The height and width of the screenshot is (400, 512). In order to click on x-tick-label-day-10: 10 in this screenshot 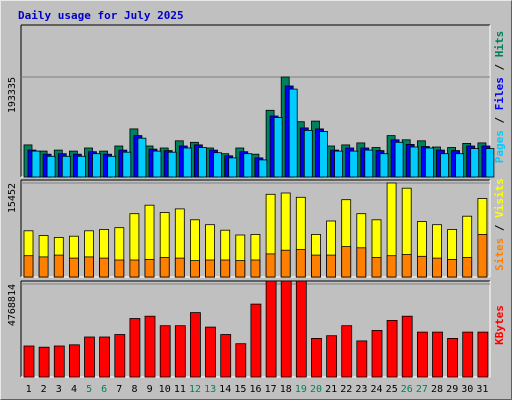, I will do `click(165, 389)`.